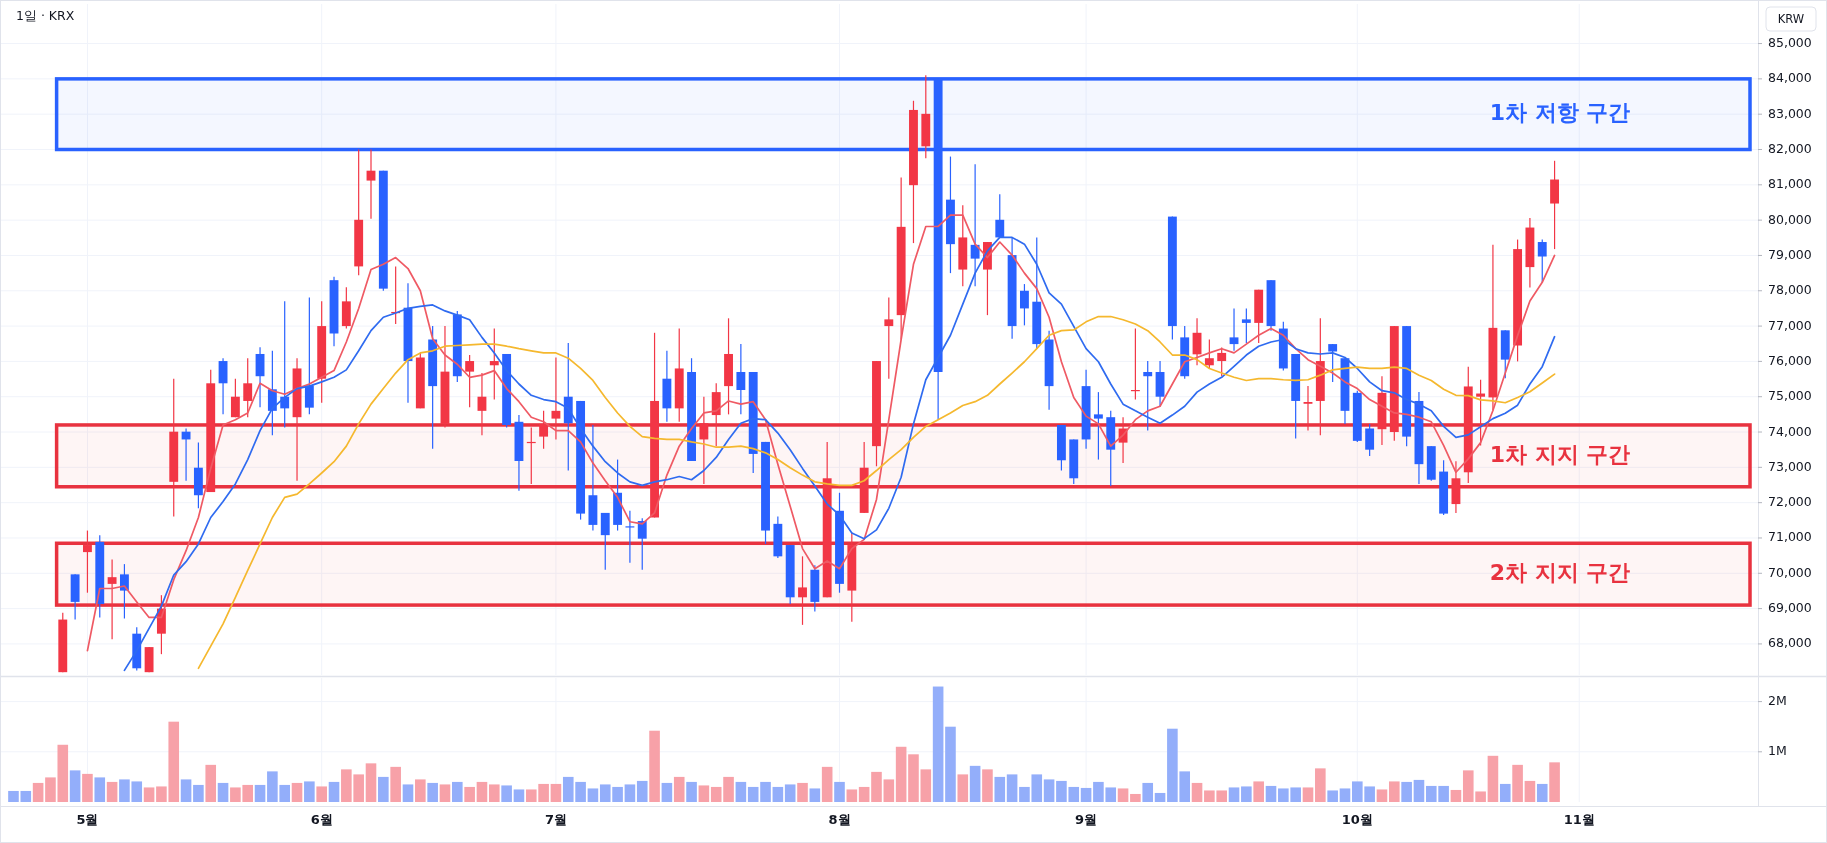 The width and height of the screenshot is (1827, 843). Describe the element at coordinates (1790, 608) in the screenshot. I see `y-tick-label: 69,000` at that location.